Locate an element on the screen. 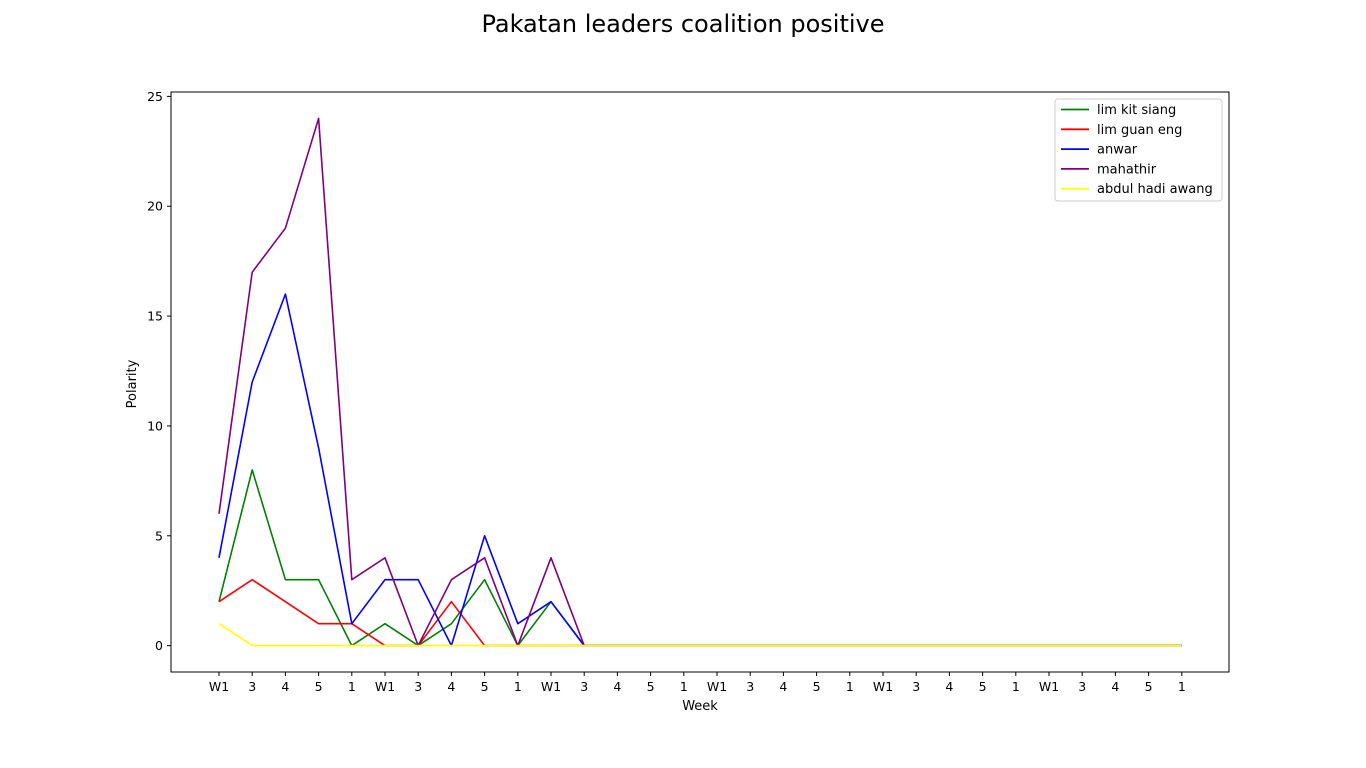 Image resolution: width=1366 pixels, height=768 pixels. y-tick-label: 20 is located at coordinates (155, 206).